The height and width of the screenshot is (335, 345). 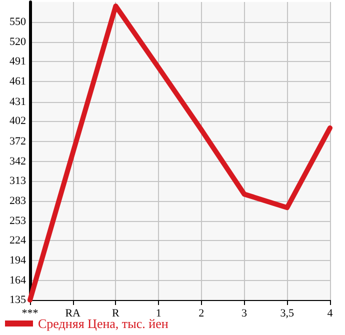 What do you see at coordinates (287, 314) in the screenshot?
I see `x-tick-label: 3,5` at bounding box center [287, 314].